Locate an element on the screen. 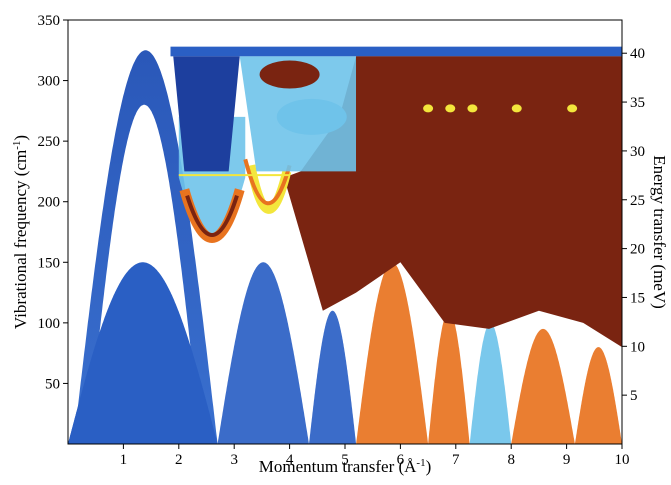 This screenshot has width=671, height=485. y-axis-title: Vibrational frequency (cm-1) is located at coordinates (20, 232).